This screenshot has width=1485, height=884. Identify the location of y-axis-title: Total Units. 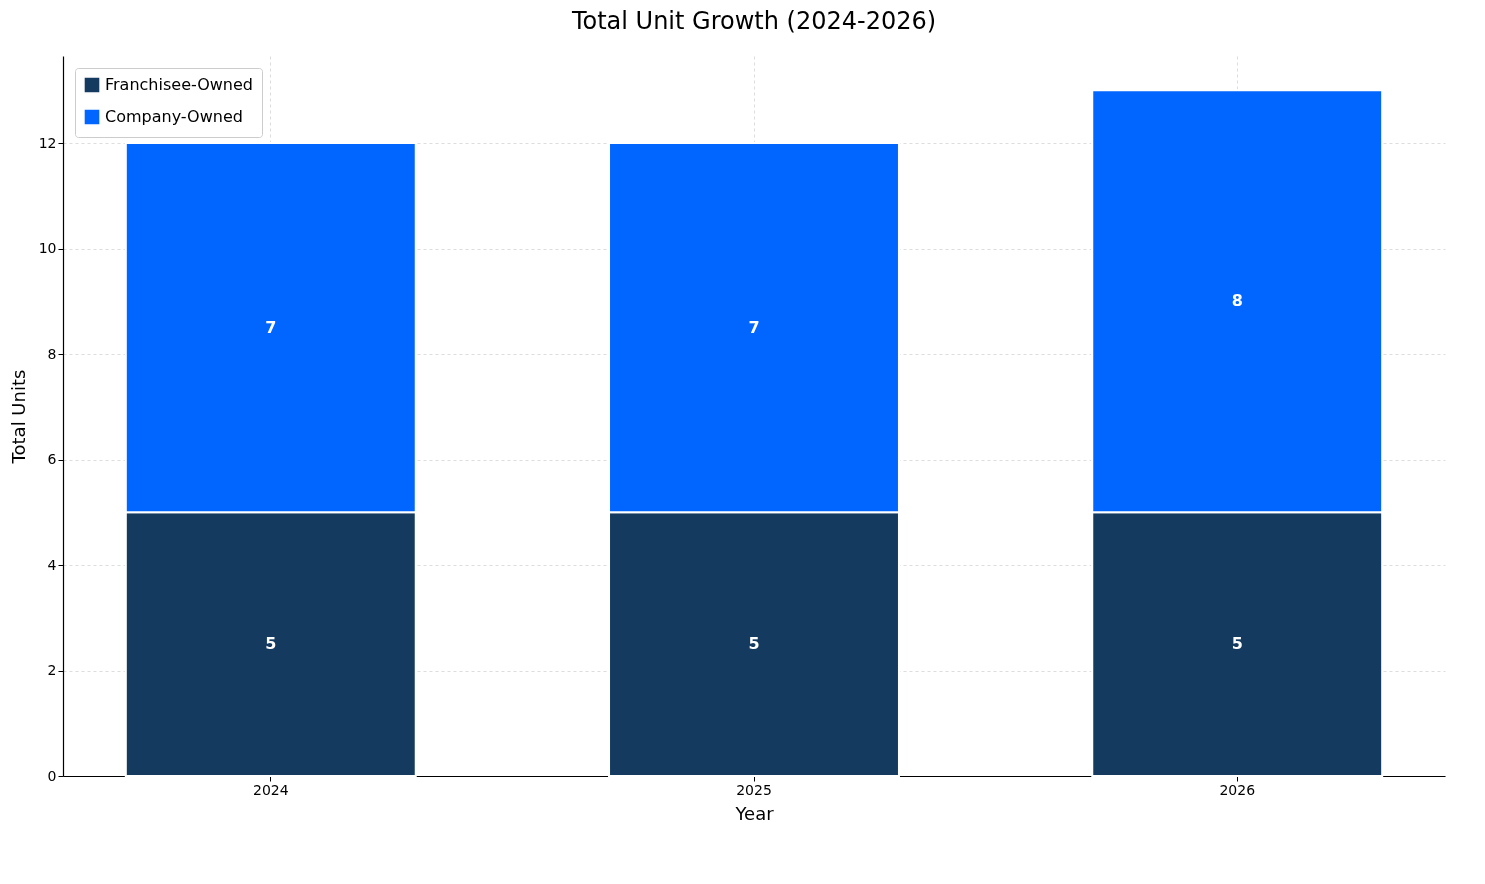
(18, 417).